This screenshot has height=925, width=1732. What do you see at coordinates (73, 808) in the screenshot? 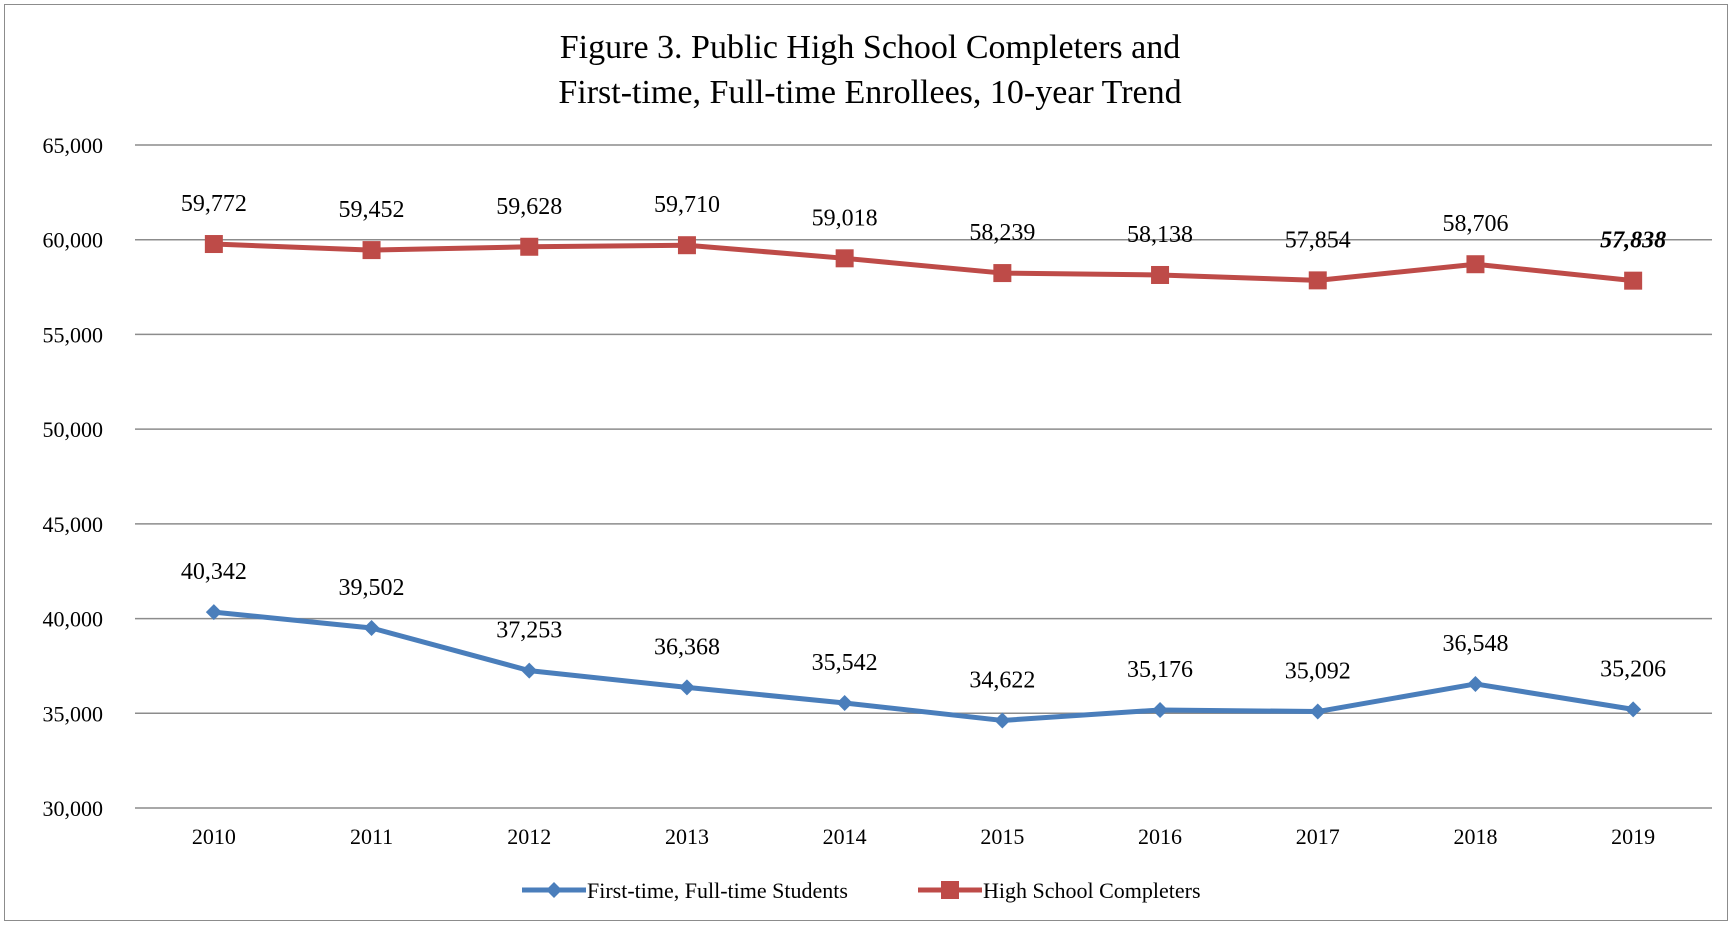
I see `y-tick-label: 30,000` at bounding box center [73, 808].